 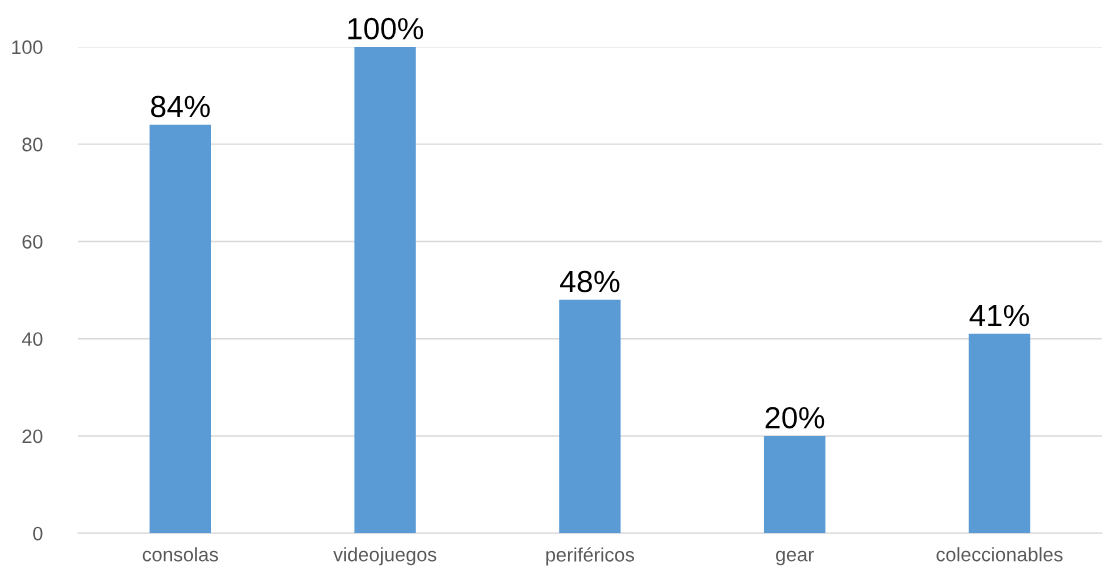 I want to click on data-label: 84%, so click(x=180, y=106).